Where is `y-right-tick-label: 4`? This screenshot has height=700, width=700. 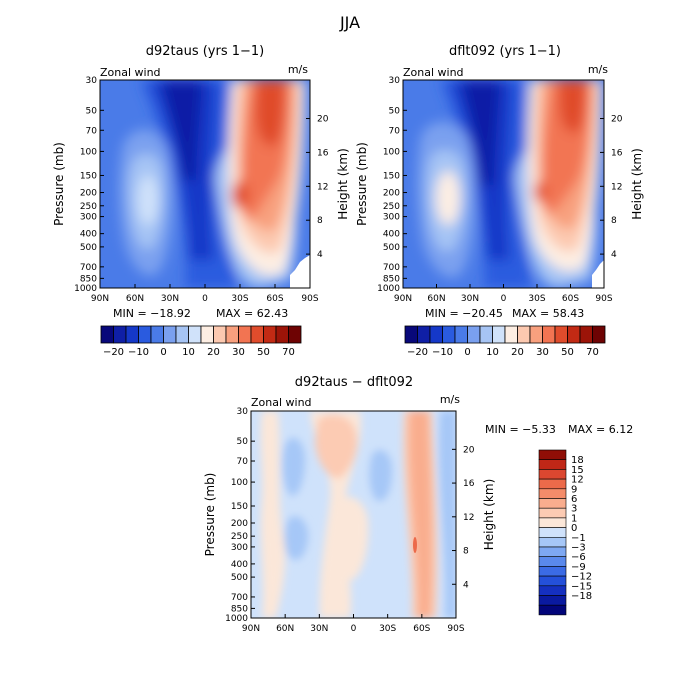 y-right-tick-label: 4 is located at coordinates (320, 255).